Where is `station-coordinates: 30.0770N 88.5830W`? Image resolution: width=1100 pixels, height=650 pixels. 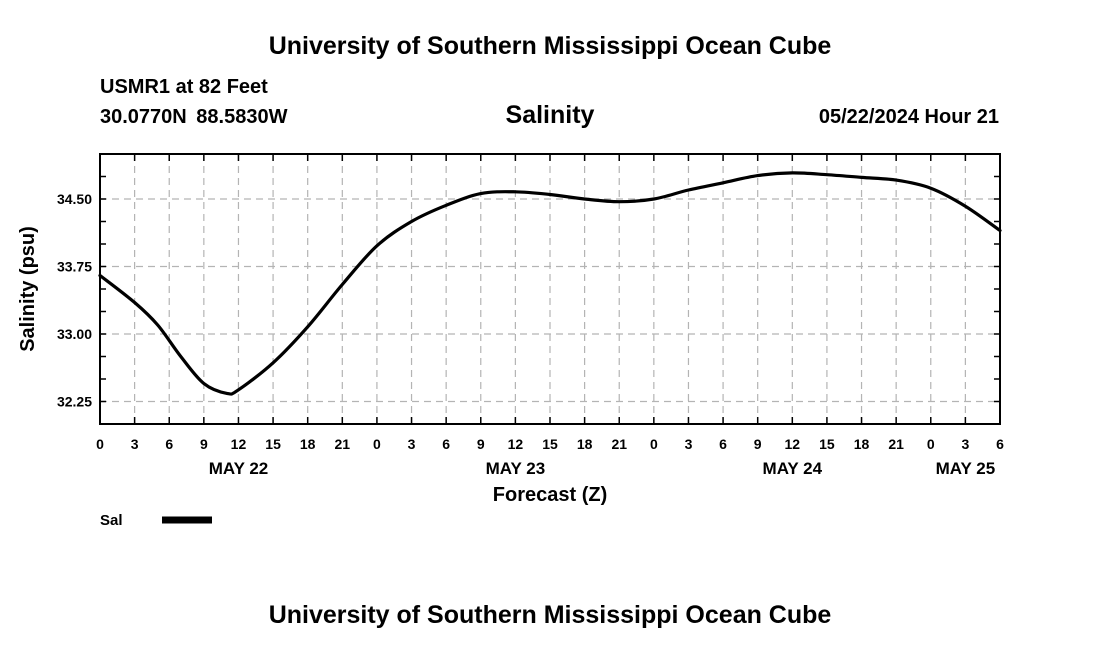 station-coordinates: 30.0770N 88.5830W is located at coordinates (194, 117).